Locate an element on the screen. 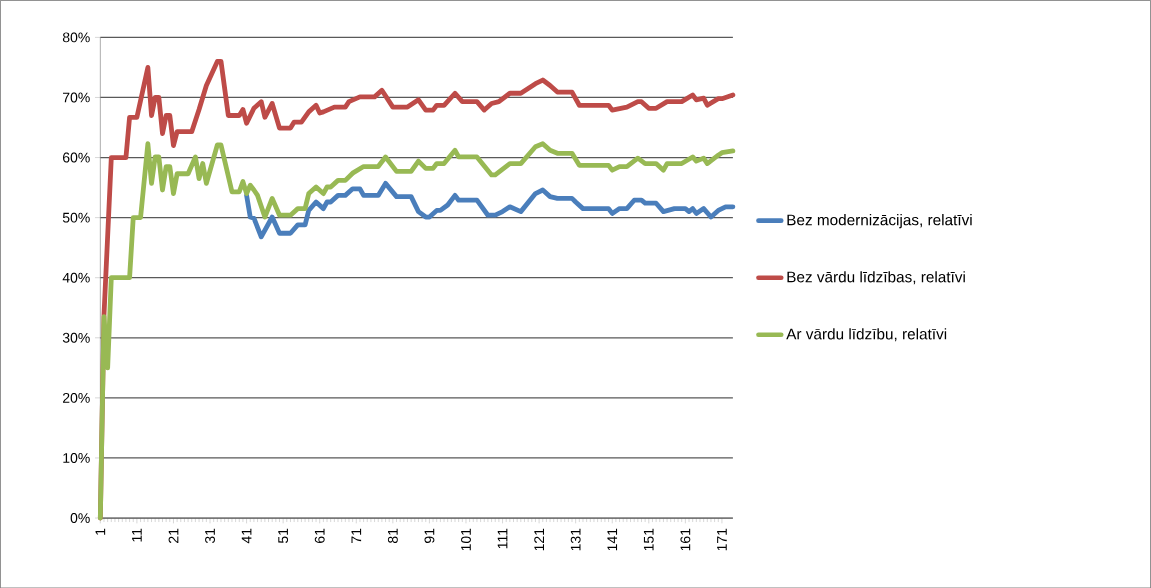  x-tick-label: 41 is located at coordinates (246, 536).